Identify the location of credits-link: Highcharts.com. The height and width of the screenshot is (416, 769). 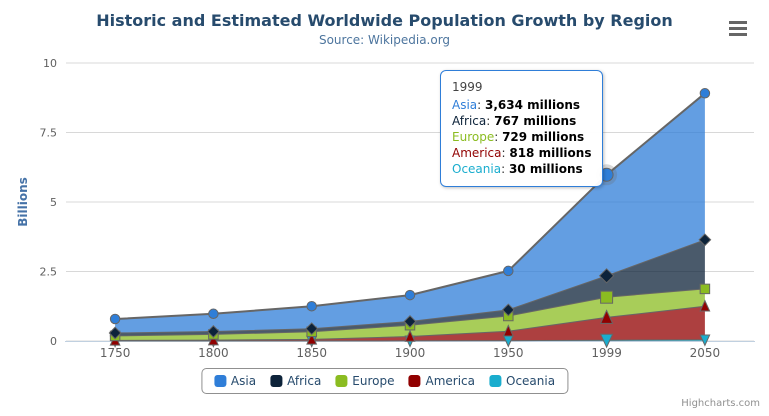
(720, 403).